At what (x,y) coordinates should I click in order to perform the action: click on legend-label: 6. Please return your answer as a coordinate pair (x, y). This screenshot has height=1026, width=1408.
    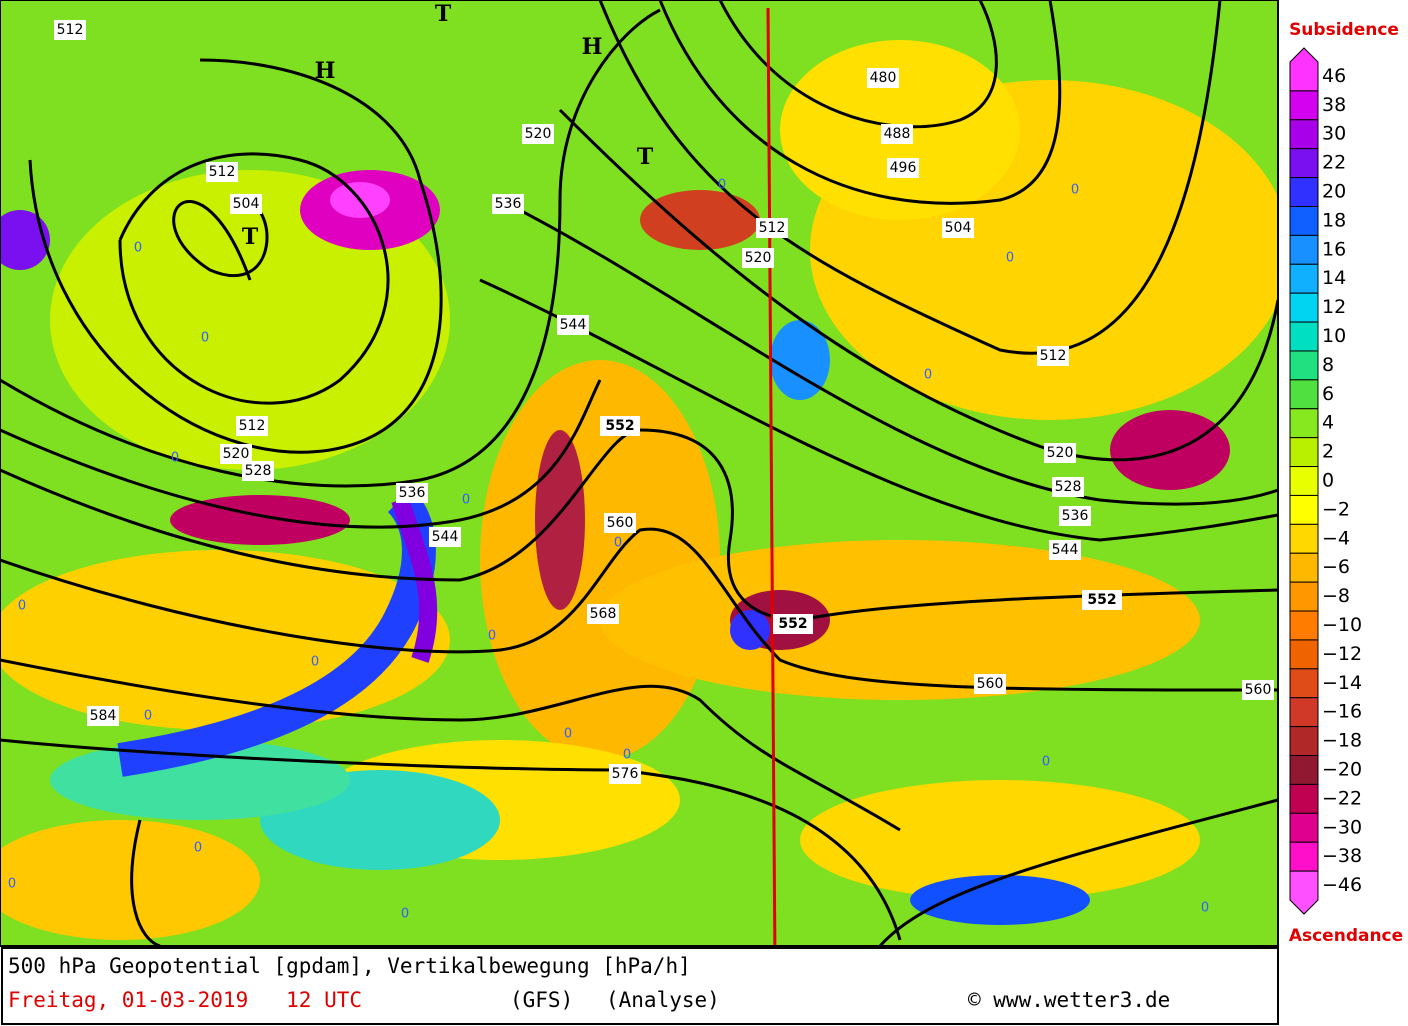
    Looking at the image, I should click on (1328, 394).